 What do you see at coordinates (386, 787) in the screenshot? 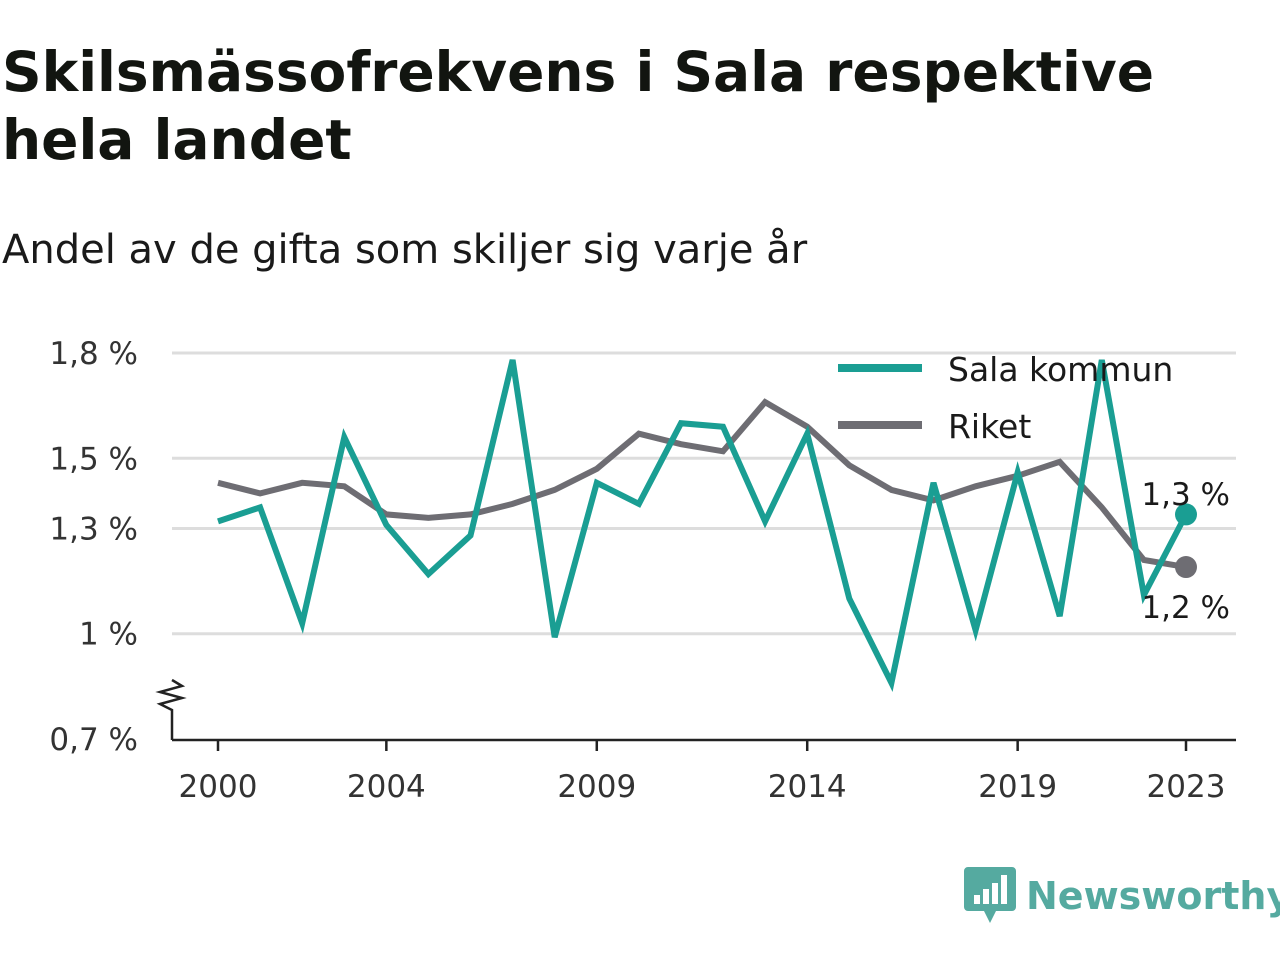
I see `x-tick-label: 2004` at bounding box center [386, 787].